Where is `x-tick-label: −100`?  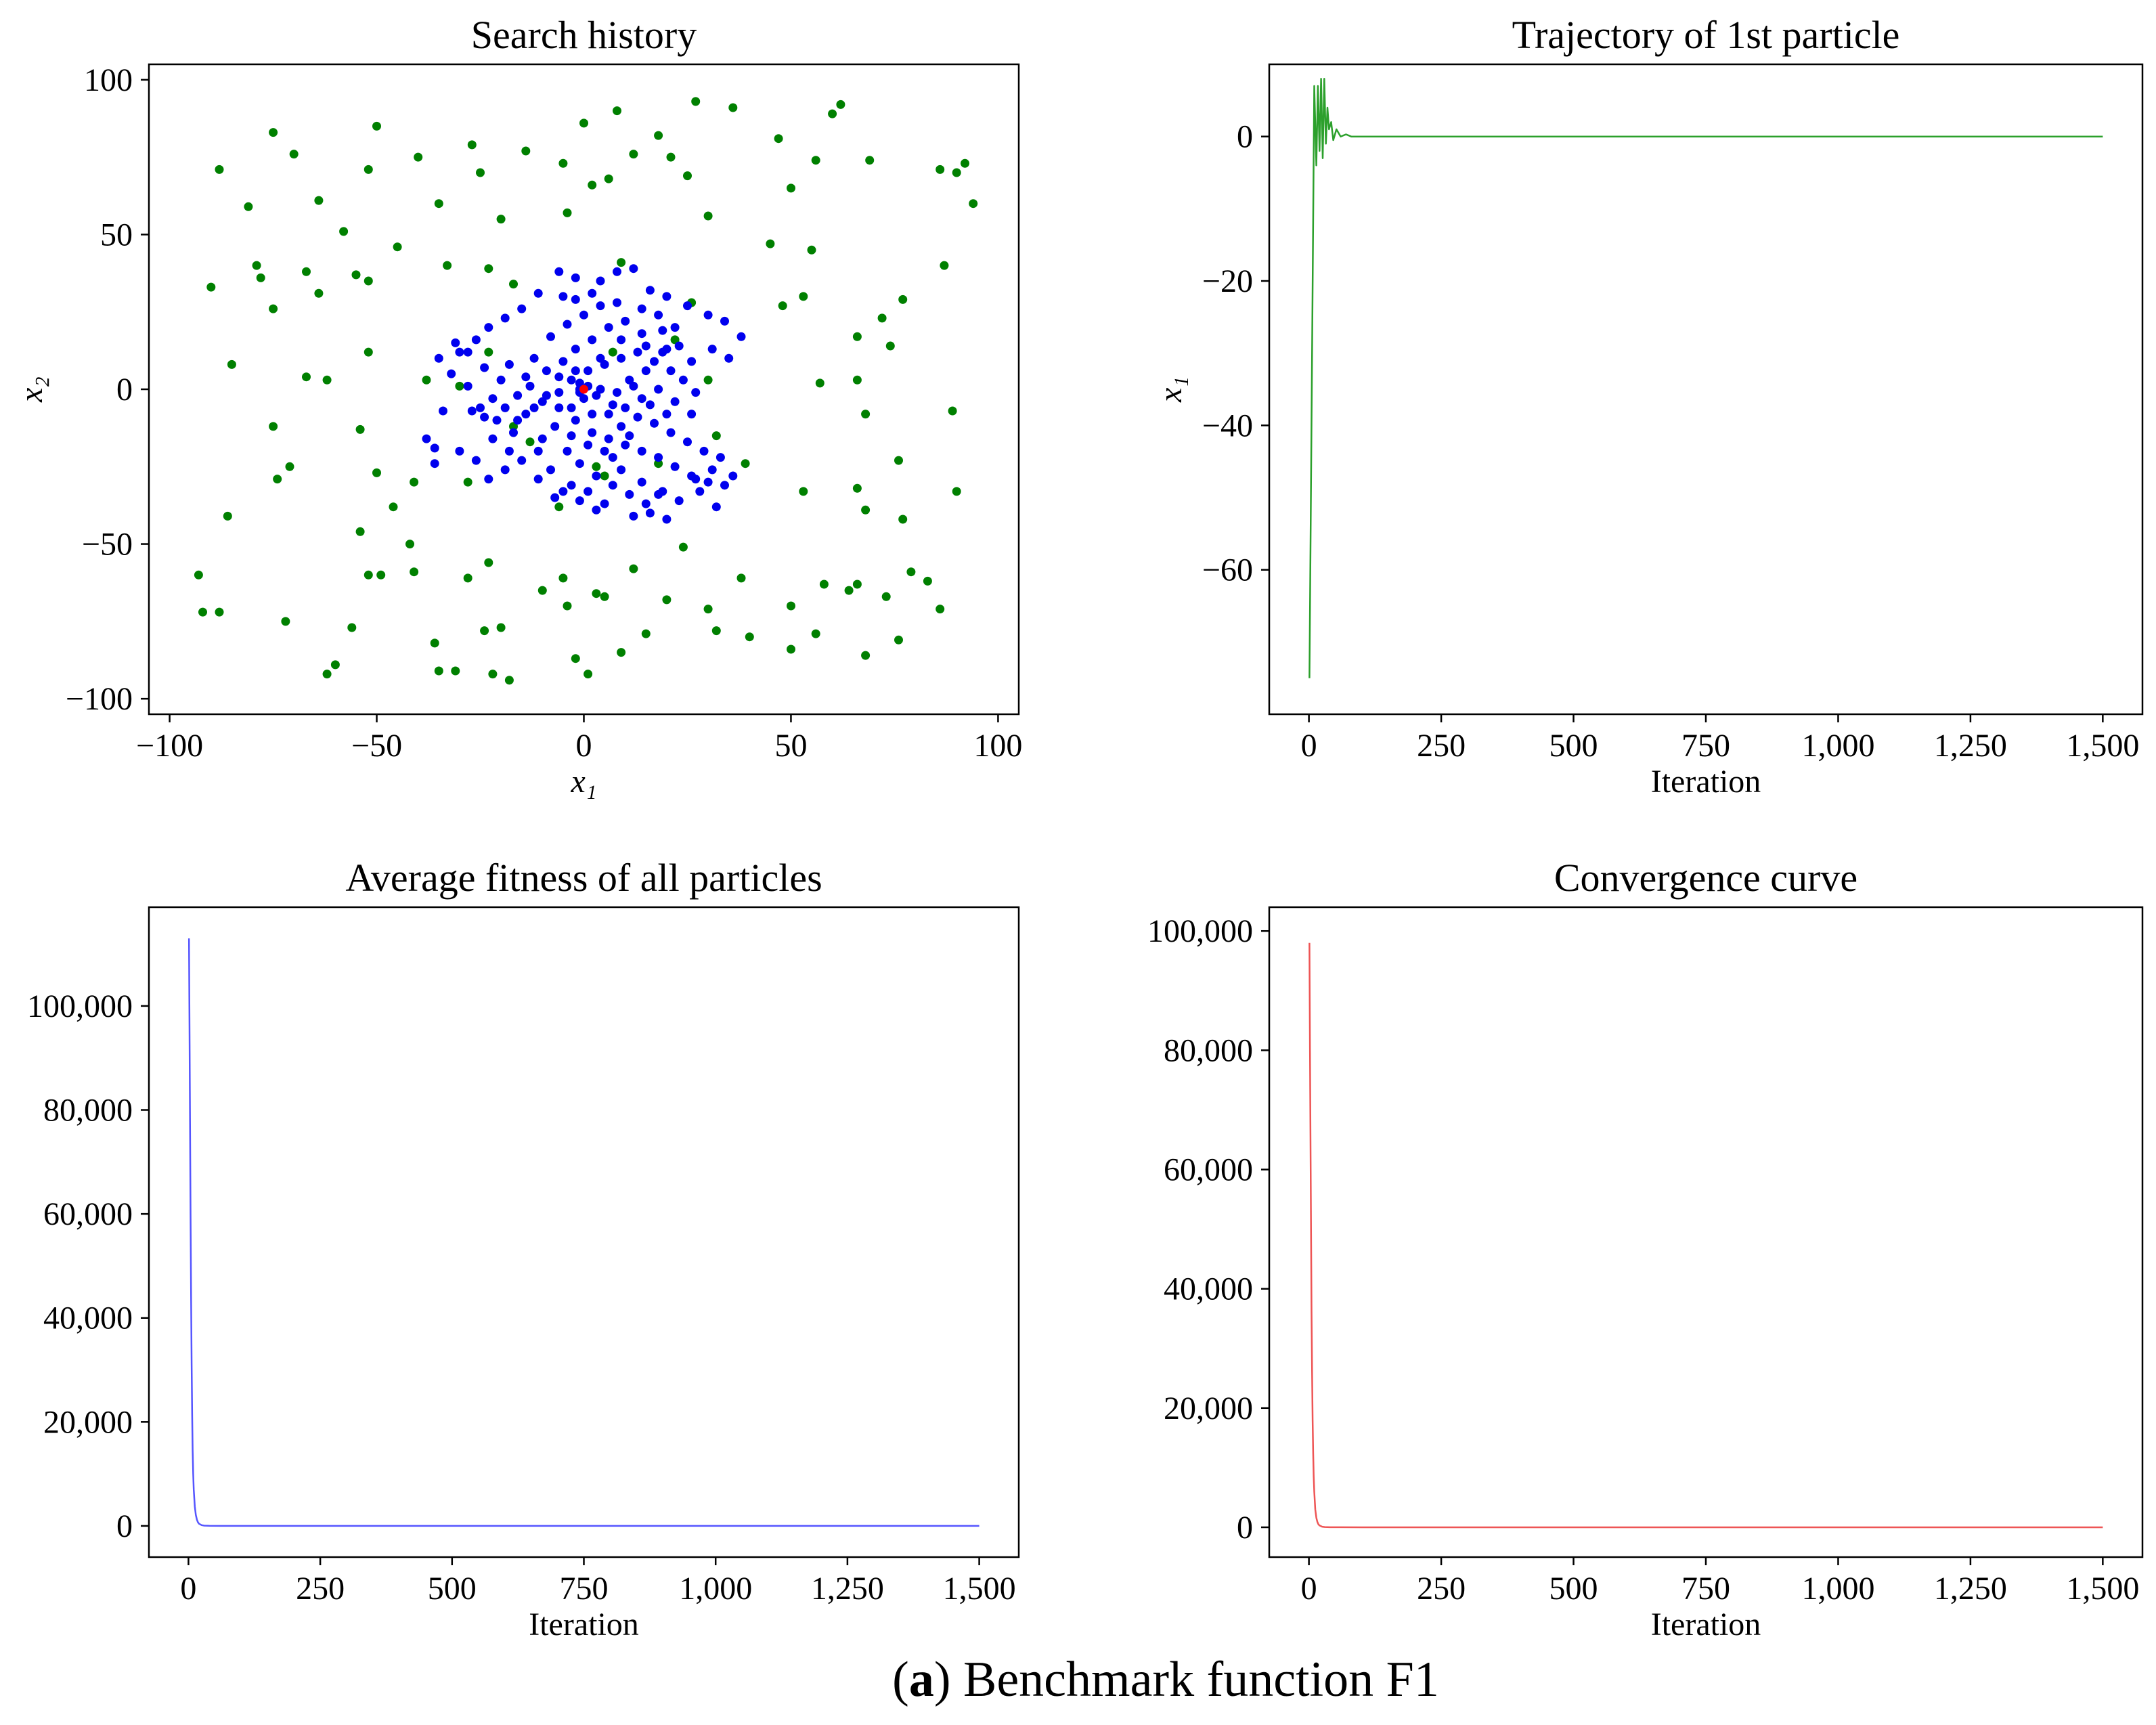 x-tick-label: −100 is located at coordinates (170, 746).